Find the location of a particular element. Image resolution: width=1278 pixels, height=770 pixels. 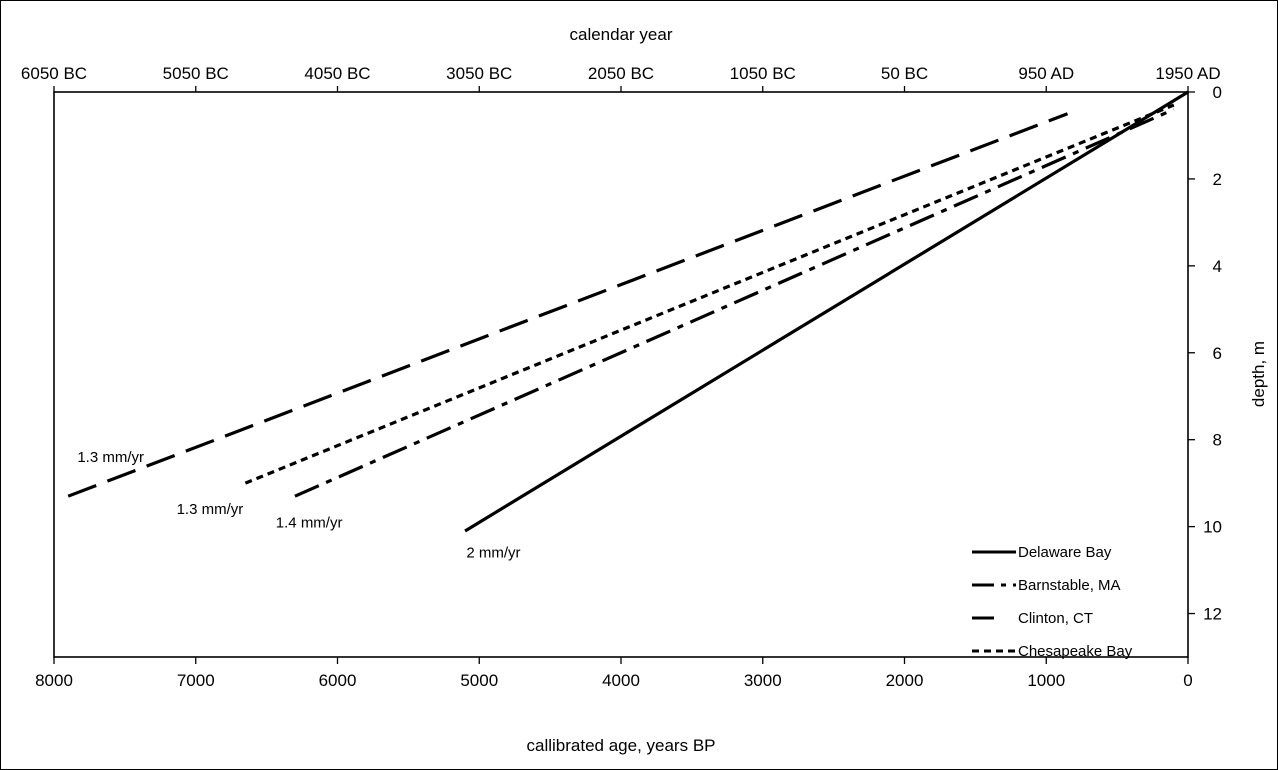

rate-annotation: 1.4 mm/yr is located at coordinates (309, 522).